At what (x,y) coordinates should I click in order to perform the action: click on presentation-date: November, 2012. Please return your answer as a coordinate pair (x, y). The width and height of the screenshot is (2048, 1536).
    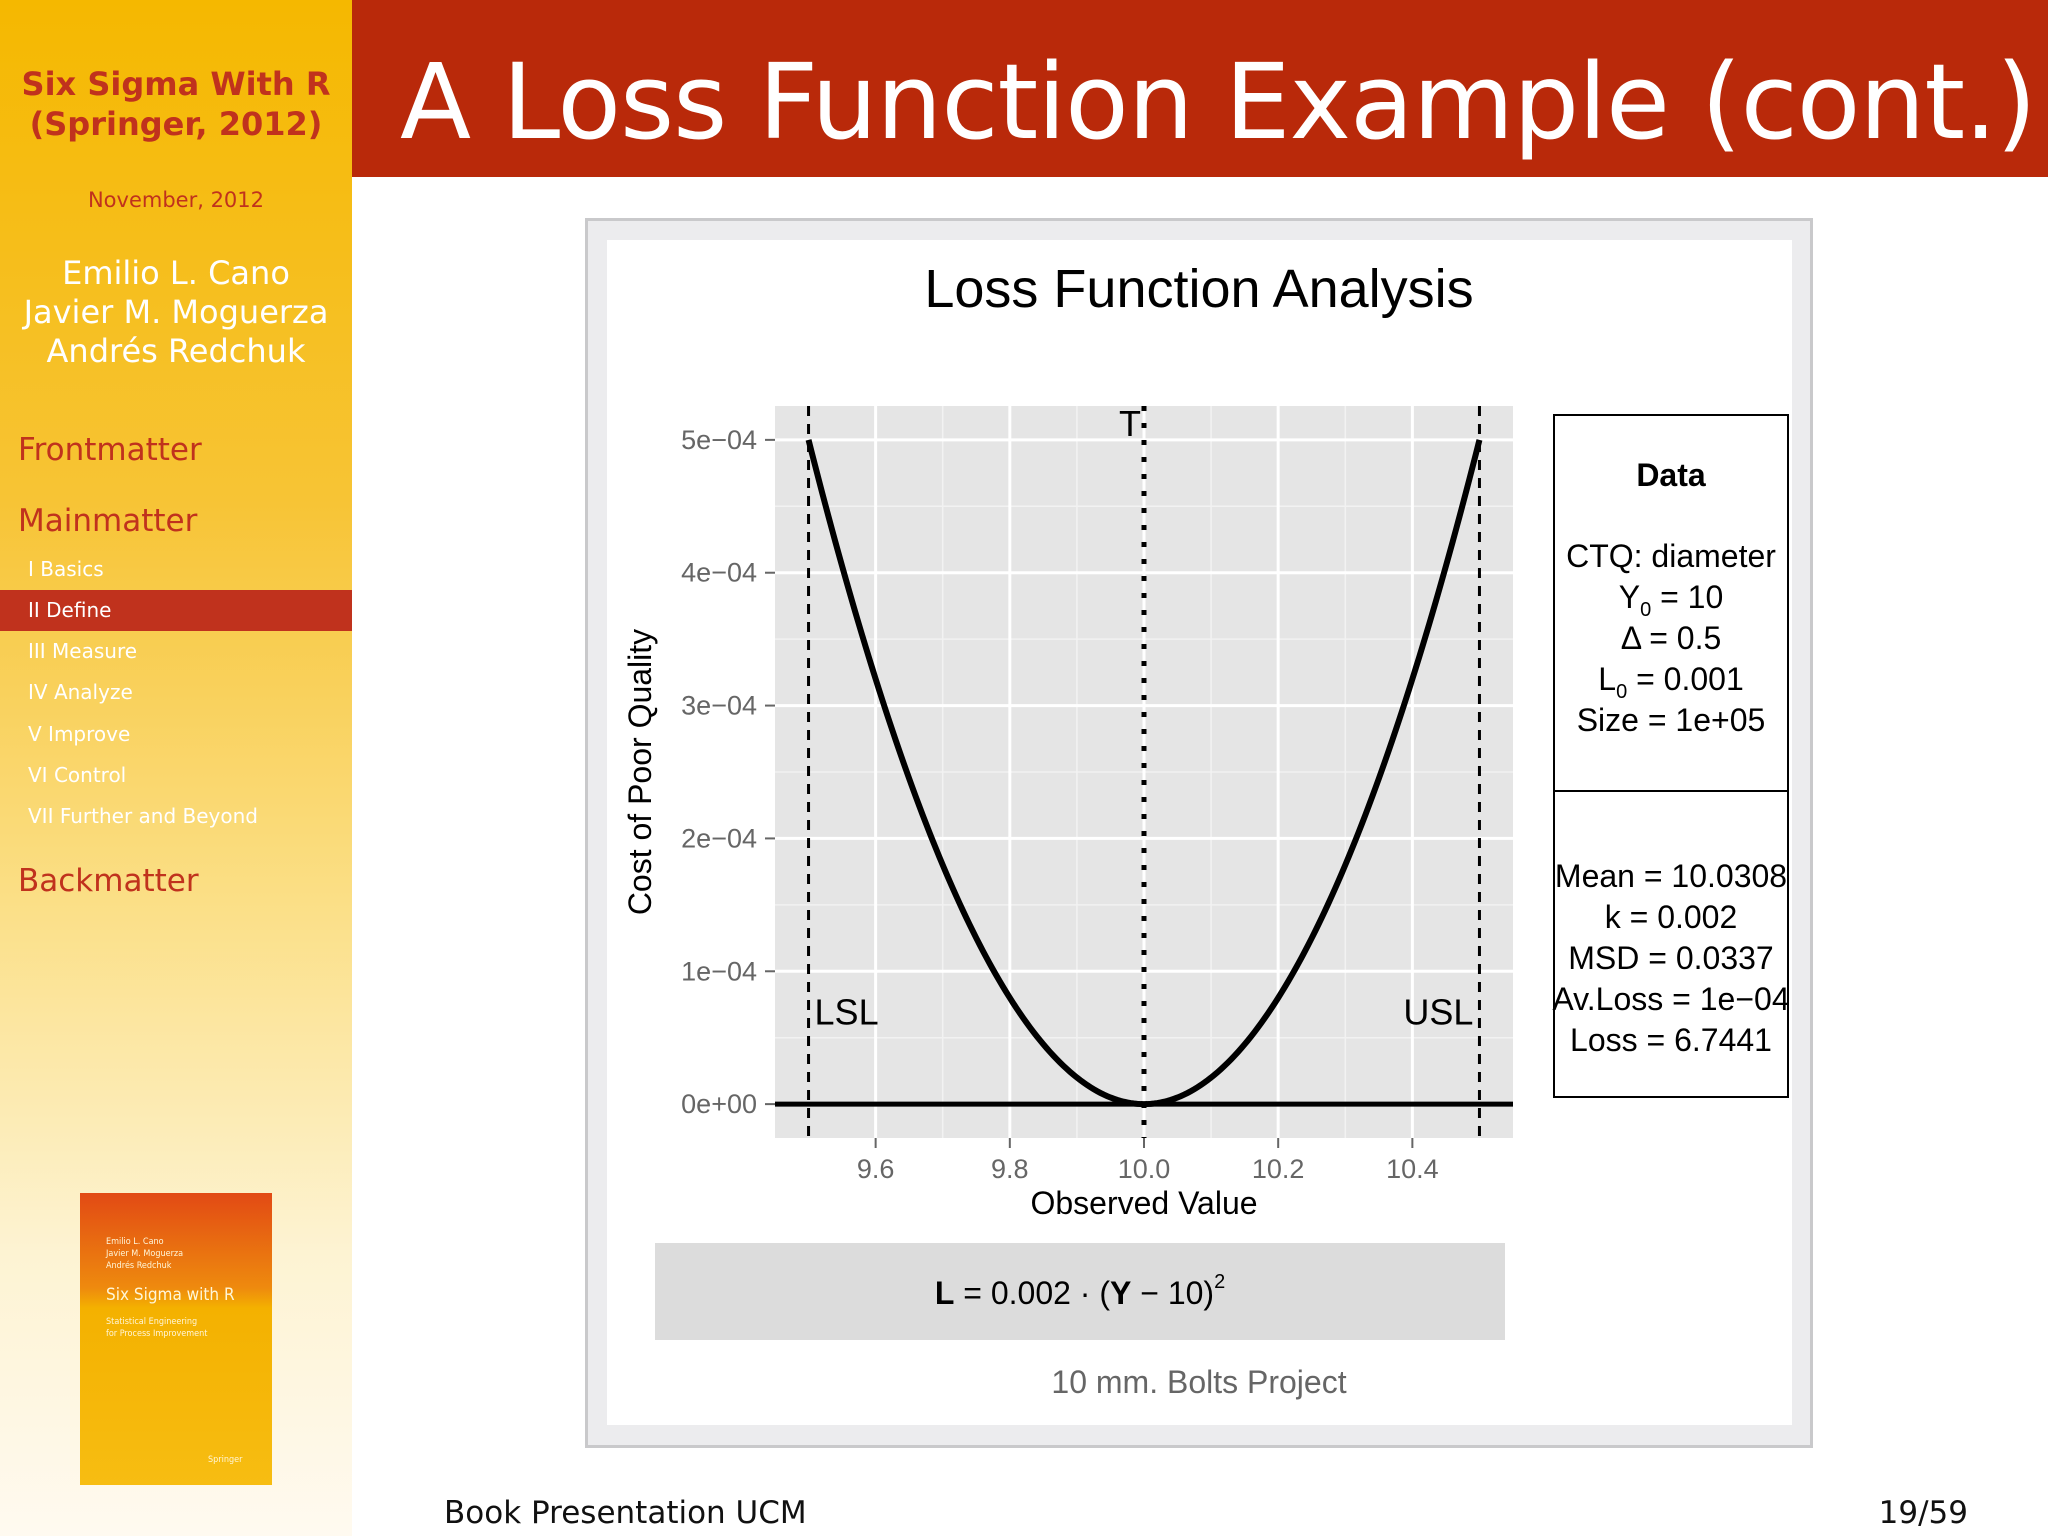
    Looking at the image, I should click on (176, 200).